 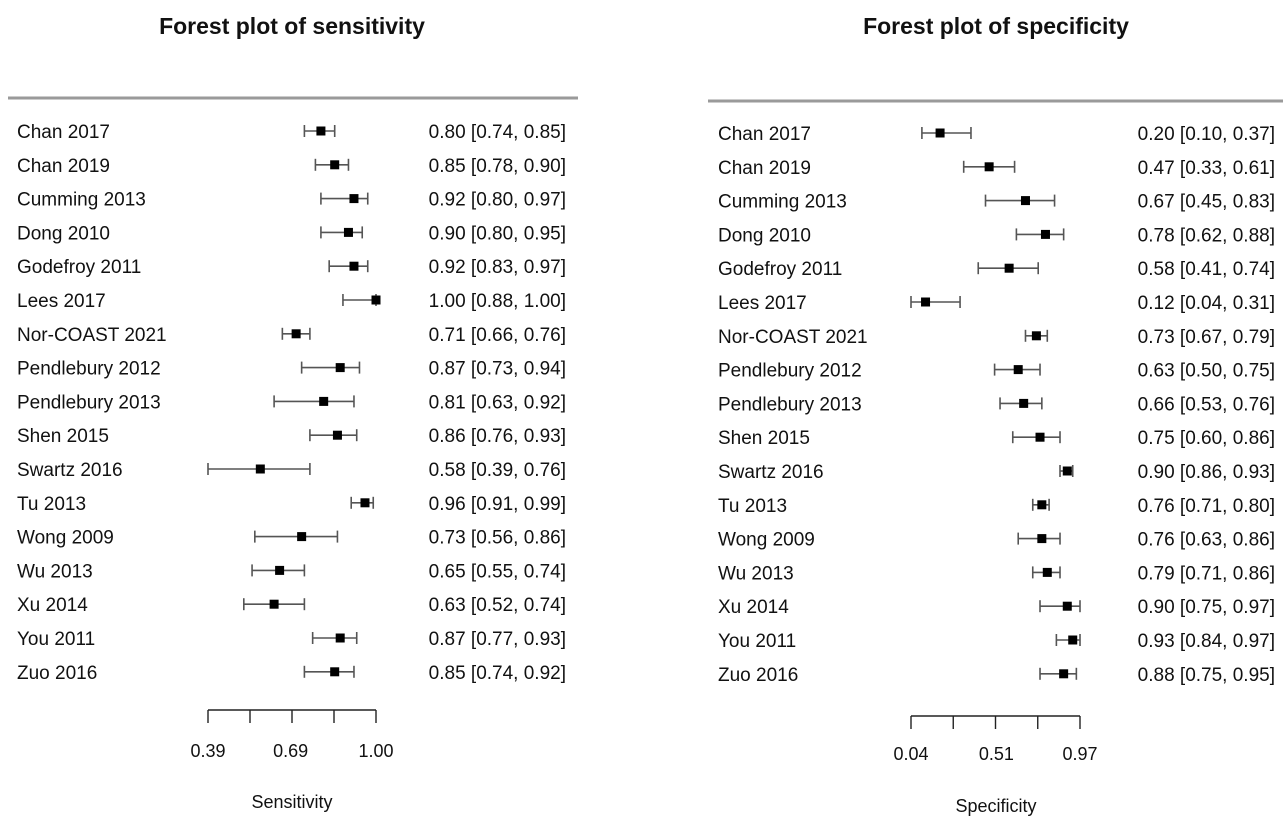 What do you see at coordinates (758, 675) in the screenshot?
I see `study-label: Zuo 2016` at bounding box center [758, 675].